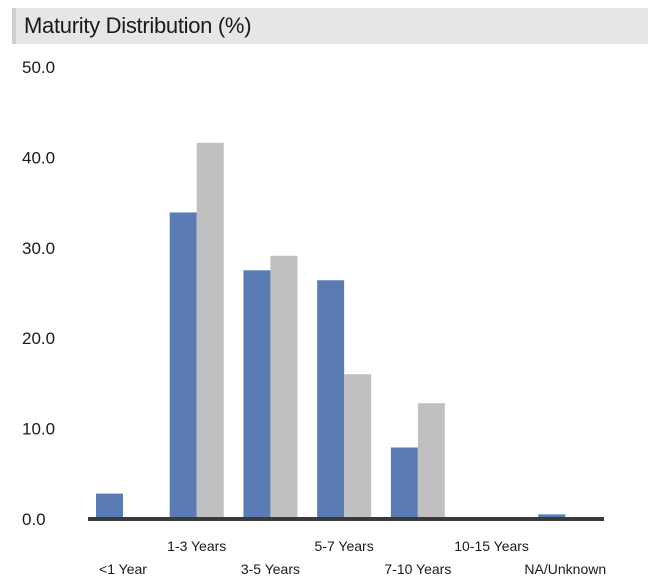  I want to click on y-tick-label: 10.0, so click(38, 429).